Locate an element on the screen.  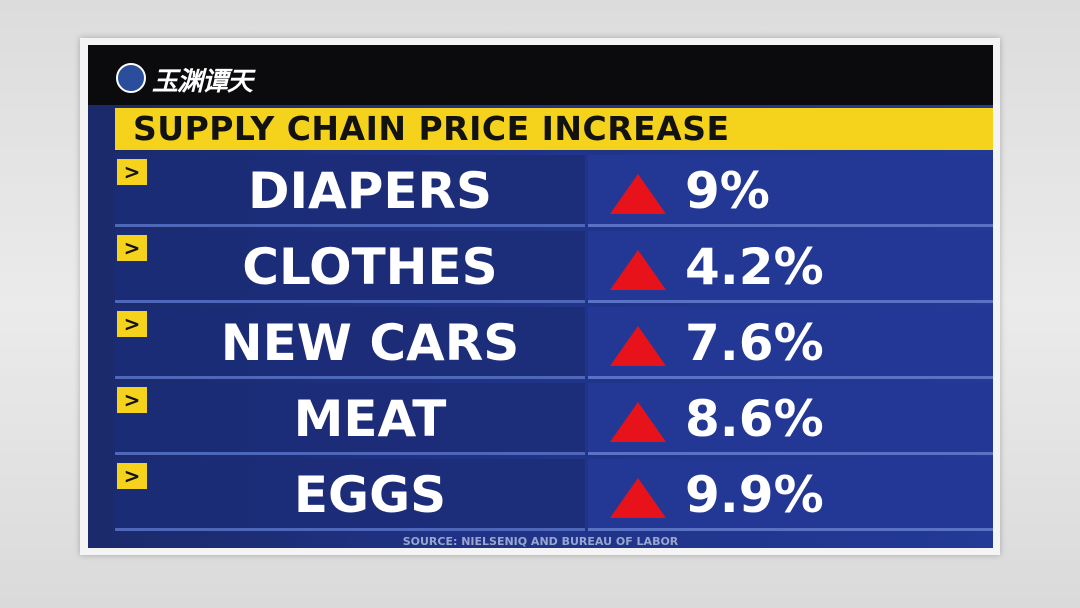
value-cell: 7.6% is located at coordinates (790, 343).